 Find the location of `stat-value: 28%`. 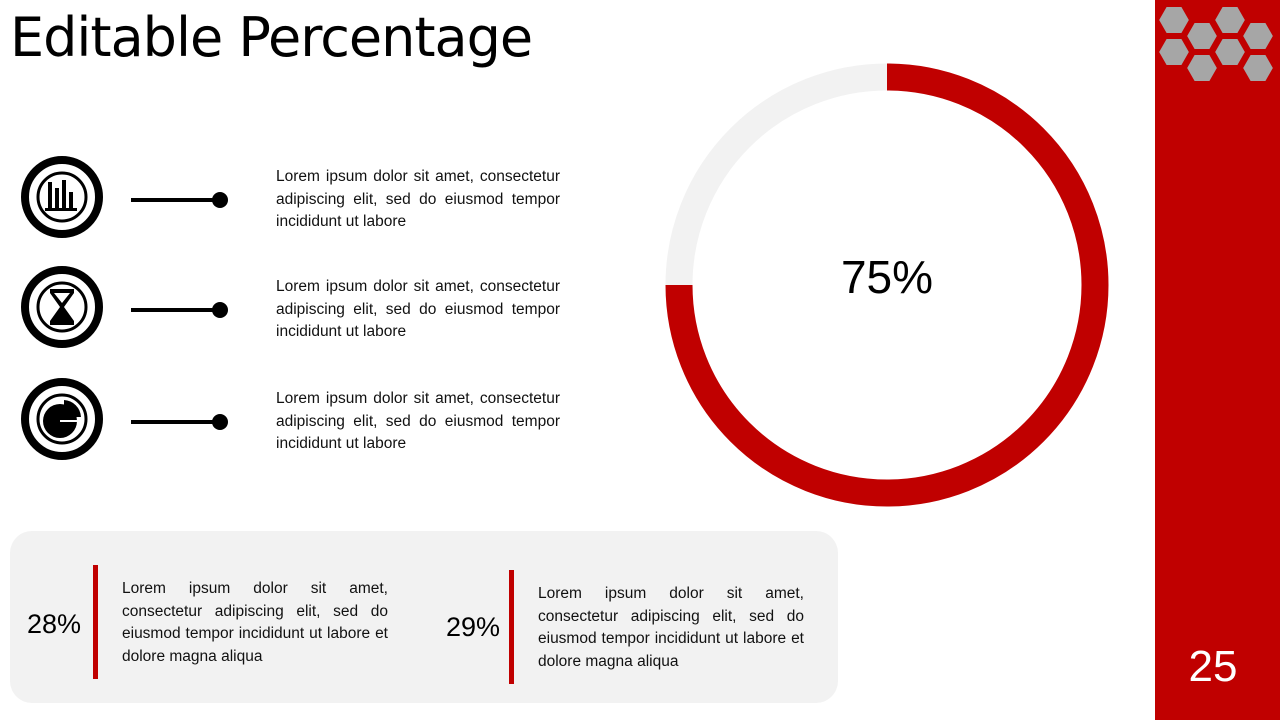

stat-value: 28% is located at coordinates (54, 624).